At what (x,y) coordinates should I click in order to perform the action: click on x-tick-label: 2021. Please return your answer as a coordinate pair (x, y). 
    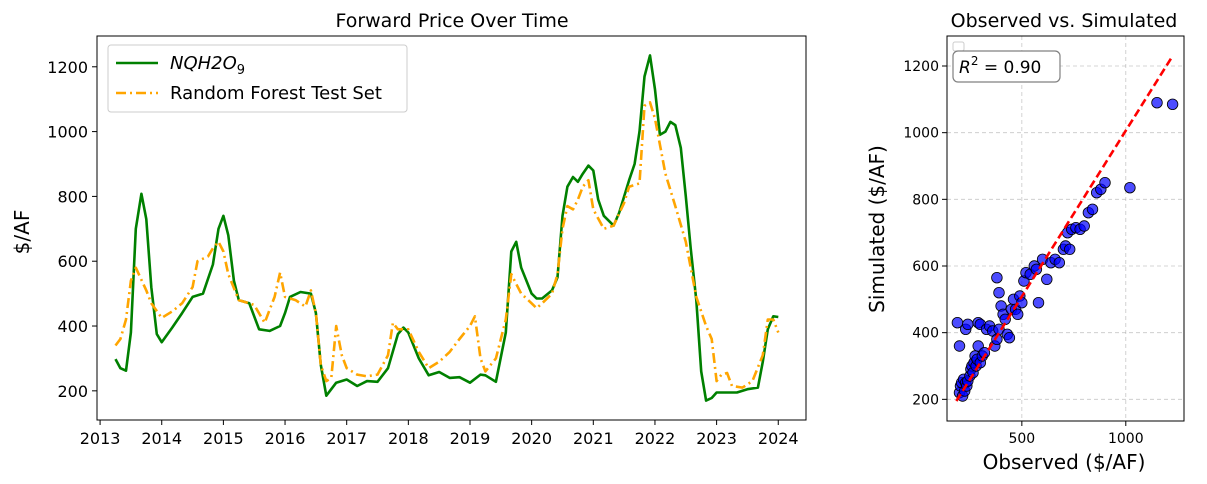
    Looking at the image, I should click on (593, 438).